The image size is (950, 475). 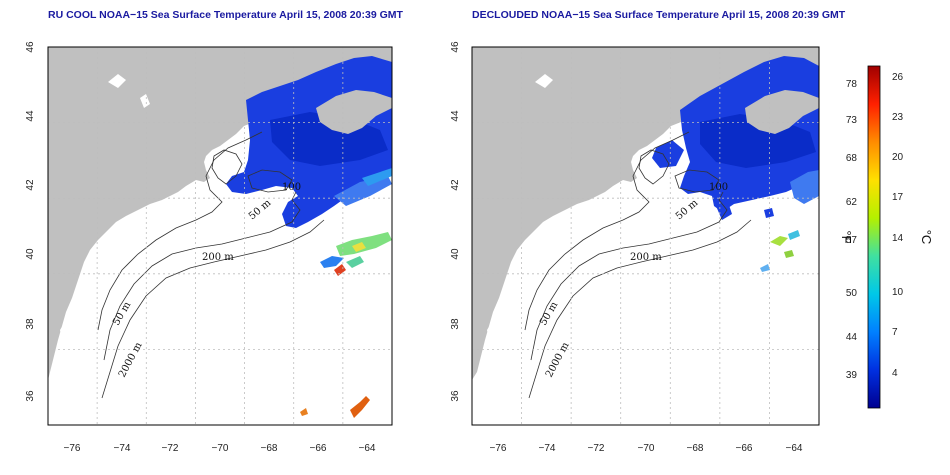 I want to click on left-map-lon-axis: −76 −74 −72 −70 −68 −66 −64, so click(x=220, y=448).